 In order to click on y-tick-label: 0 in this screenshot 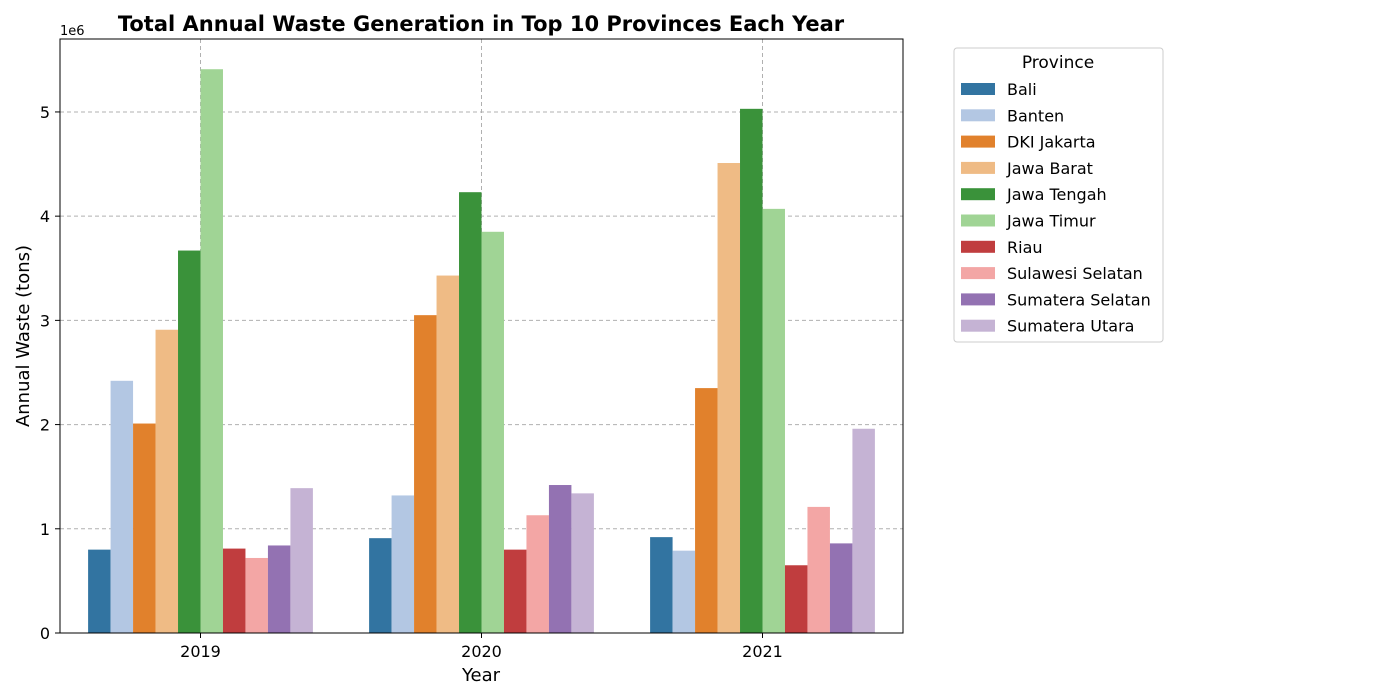, I will do `click(45, 633)`.